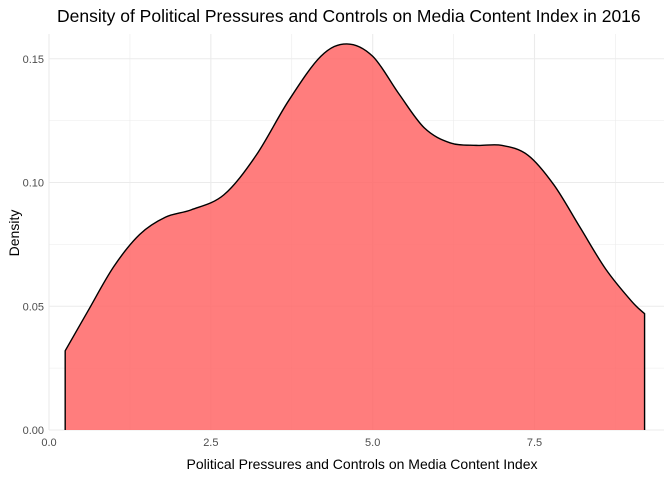 The width and height of the screenshot is (672, 485). Describe the element at coordinates (33, 307) in the screenshot. I see `y-tick-label: 0.05` at that location.